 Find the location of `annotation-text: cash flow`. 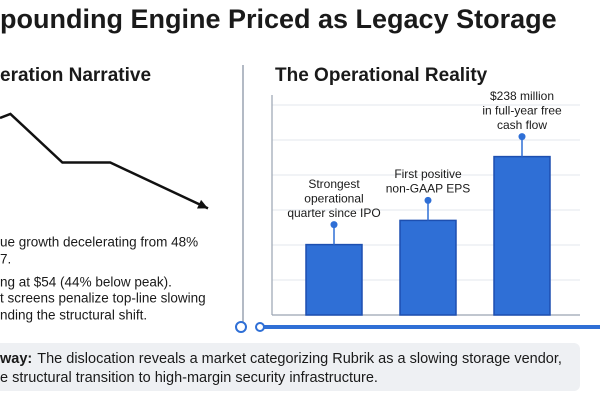

annotation-text: cash flow is located at coordinates (522, 125).